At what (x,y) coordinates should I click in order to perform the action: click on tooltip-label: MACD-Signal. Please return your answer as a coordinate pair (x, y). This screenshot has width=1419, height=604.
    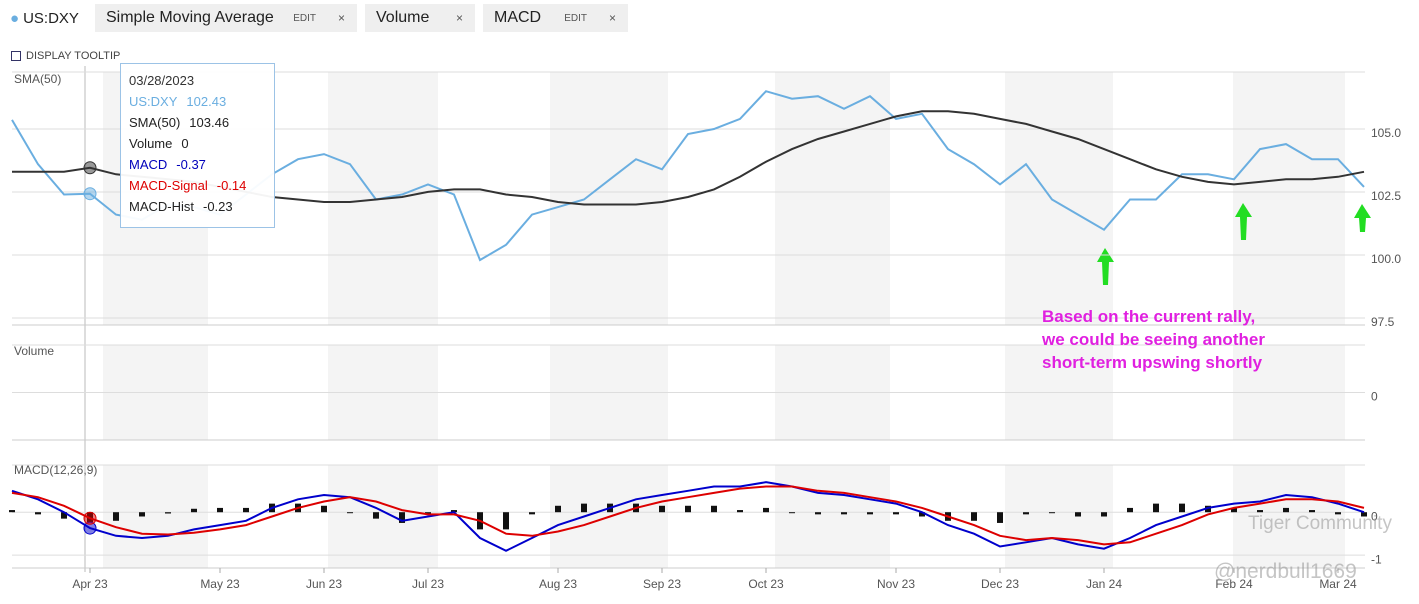
    Looking at the image, I should click on (168, 185).